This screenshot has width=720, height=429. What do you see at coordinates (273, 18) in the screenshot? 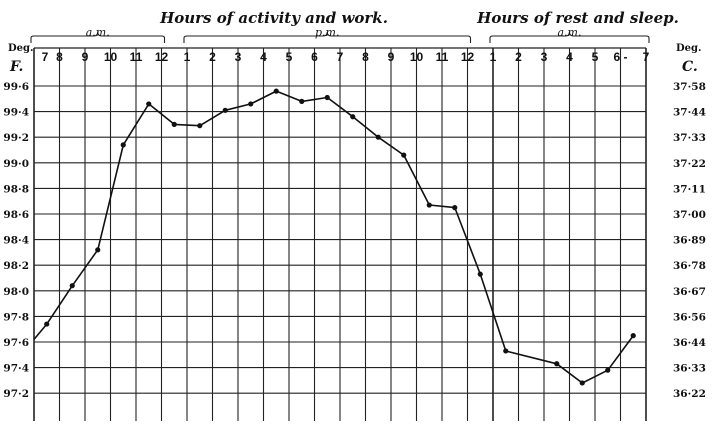
I see `header-activity: Hours of activity and work.` at bounding box center [273, 18].